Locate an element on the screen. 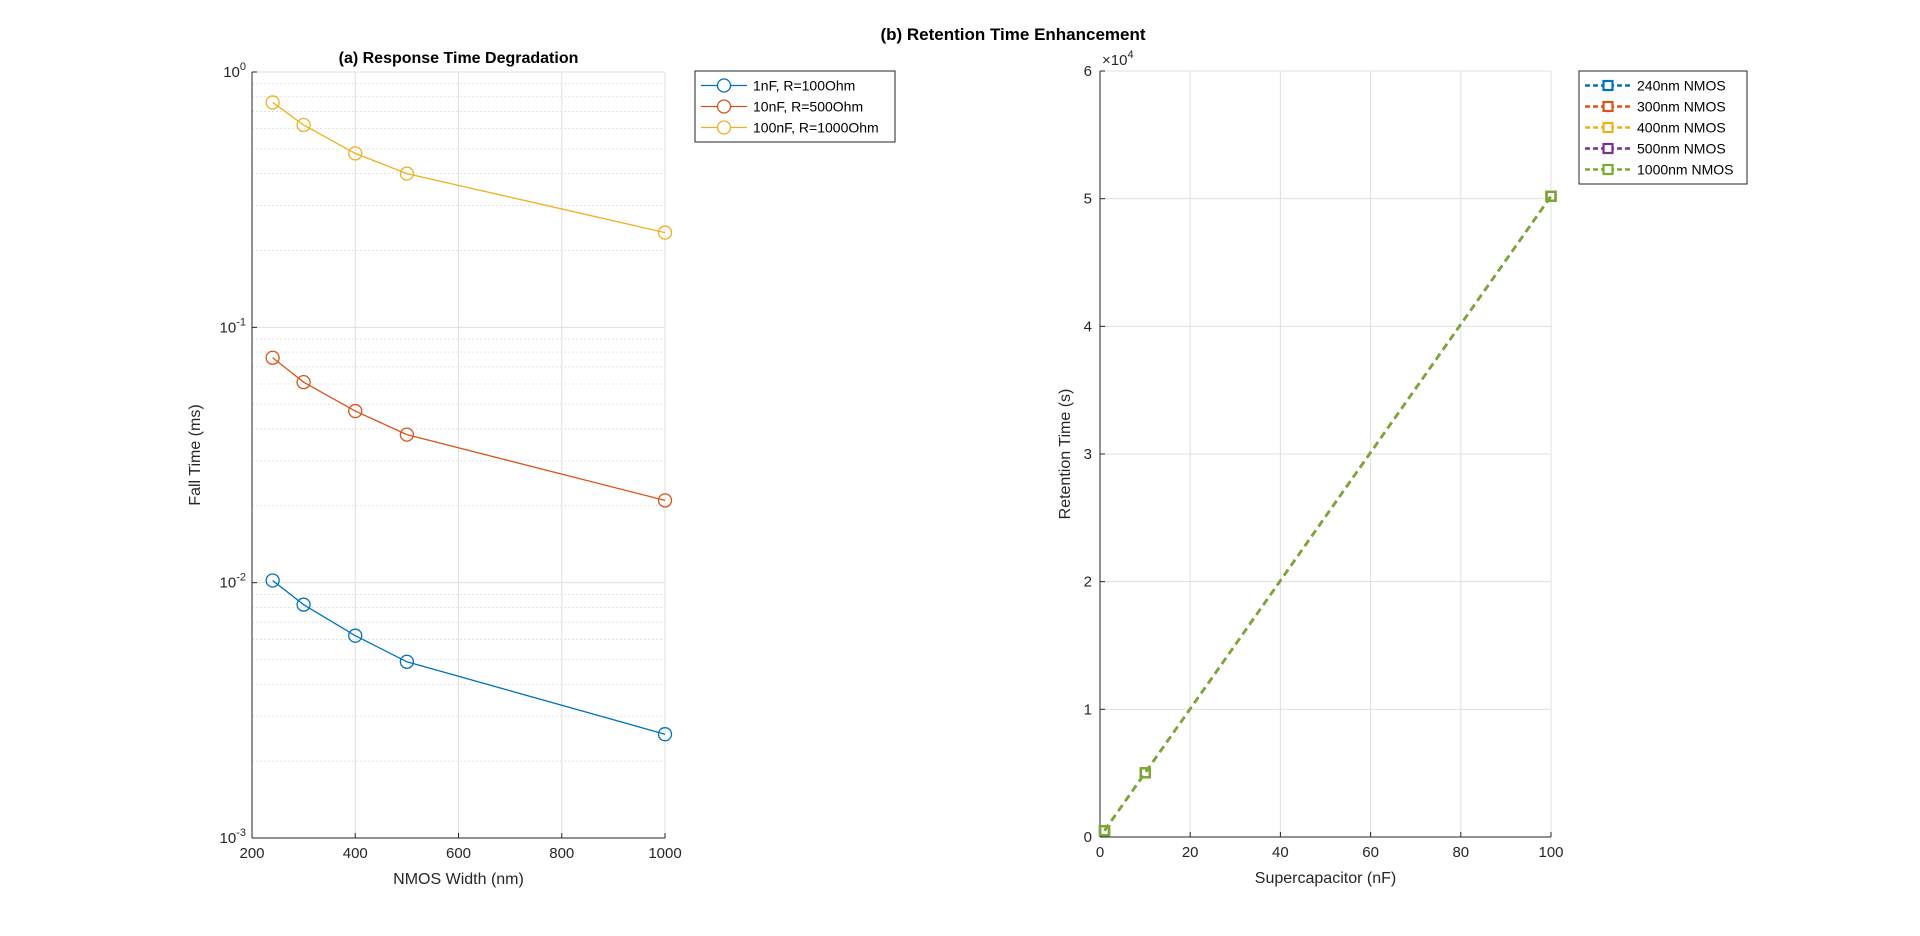 The width and height of the screenshot is (1920, 936). y-tick-label: 1 is located at coordinates (1088, 709).